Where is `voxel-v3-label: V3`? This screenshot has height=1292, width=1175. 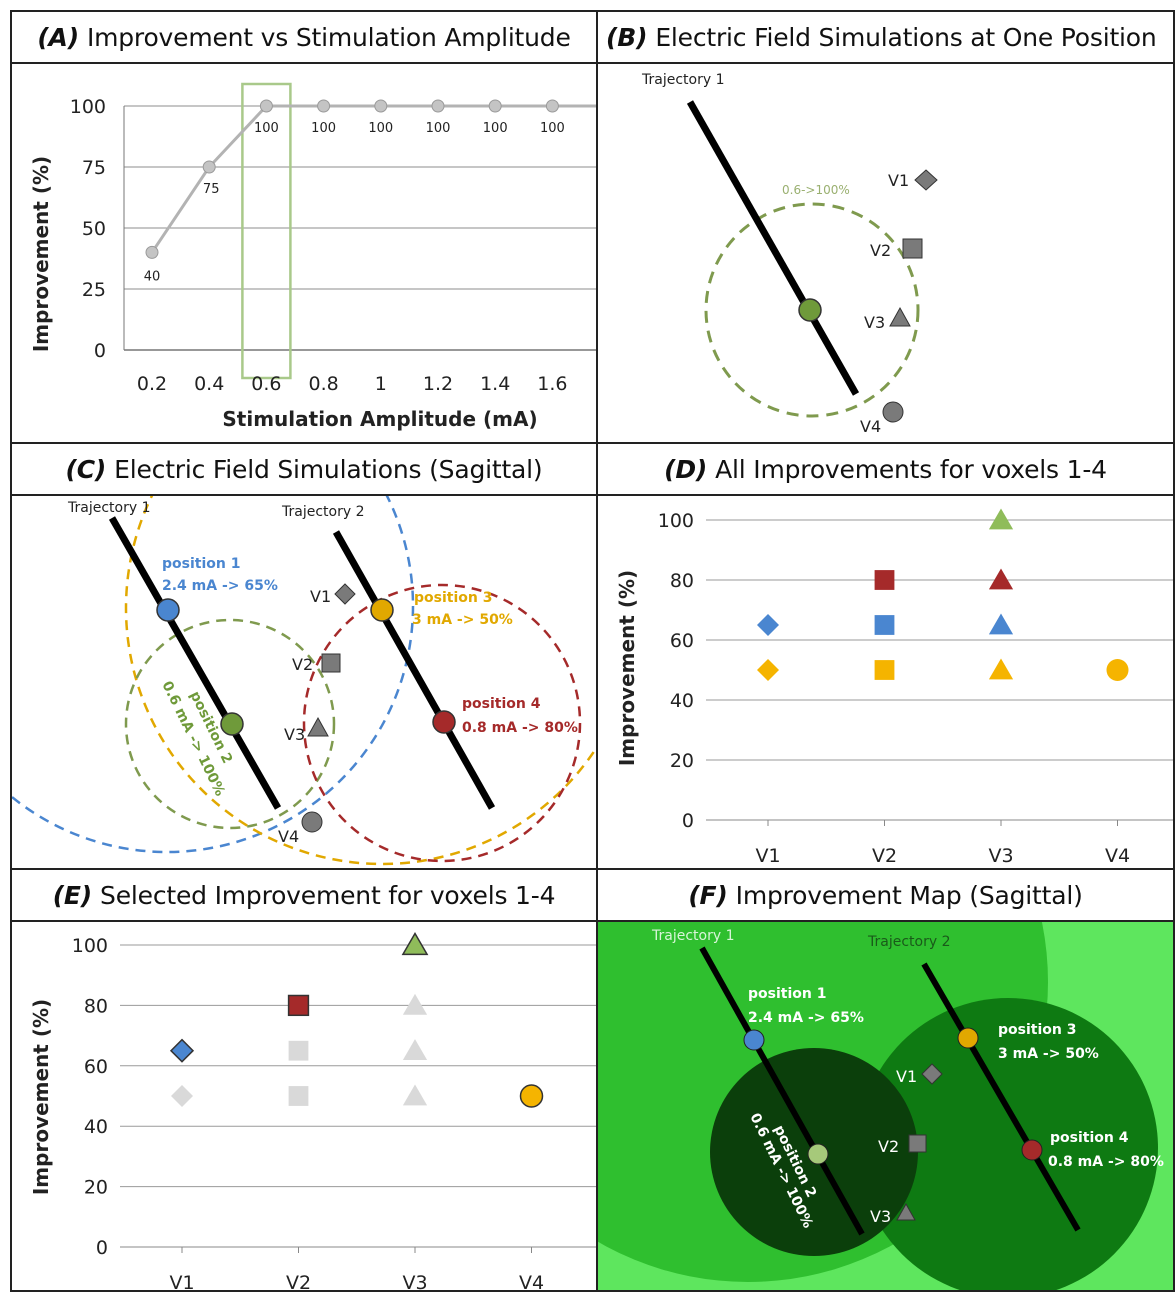 voxel-v3-label: V3 is located at coordinates (880, 1216).